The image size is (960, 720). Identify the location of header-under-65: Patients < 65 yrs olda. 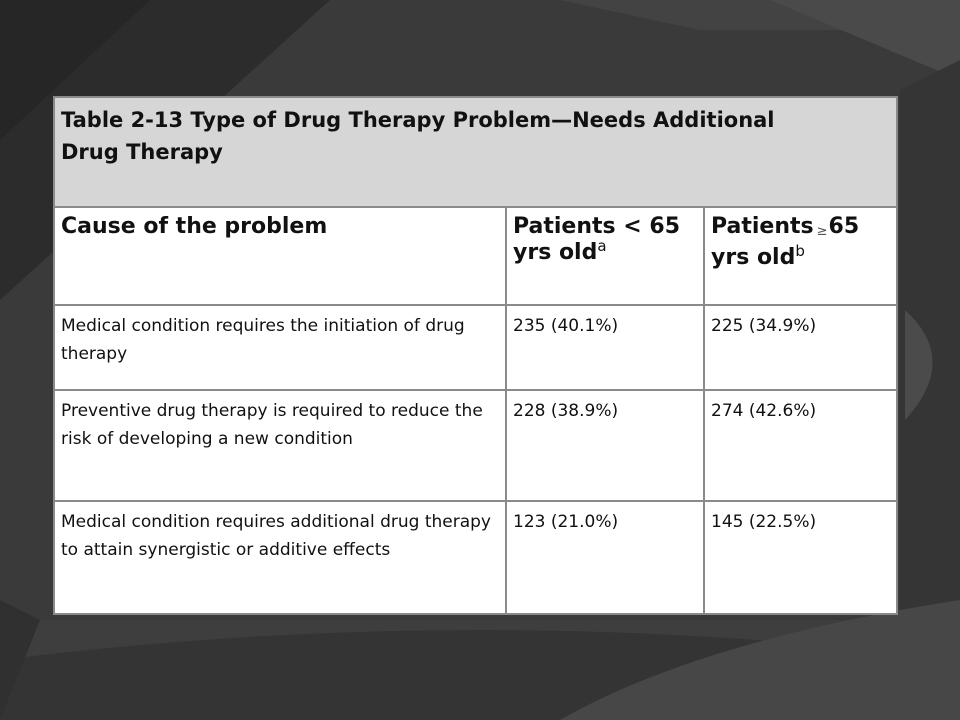
(605, 256).